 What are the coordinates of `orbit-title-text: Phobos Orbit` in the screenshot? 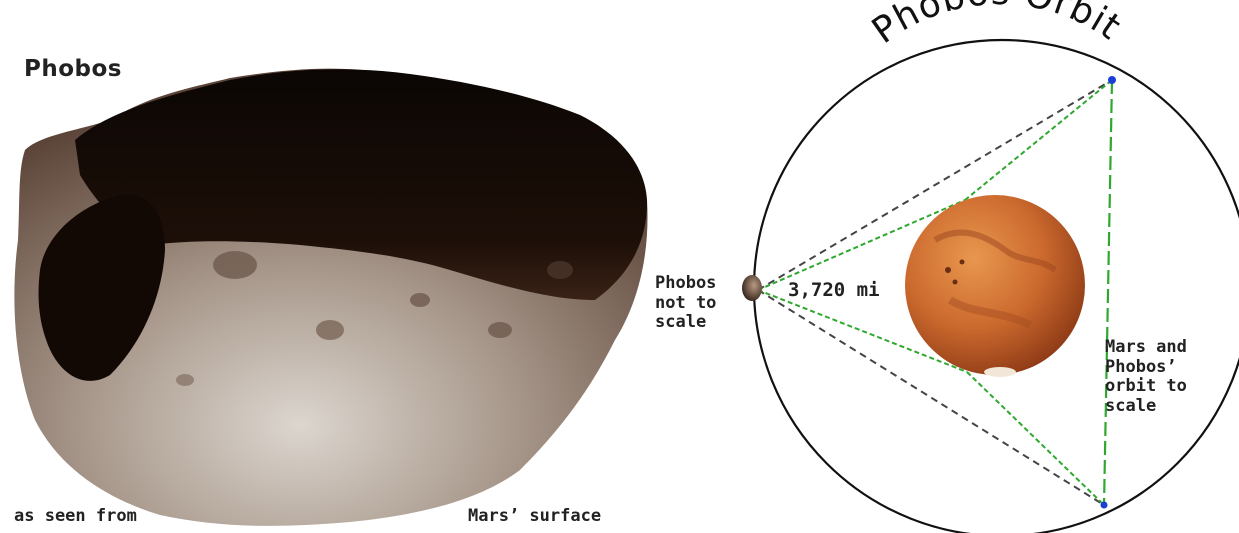 It's located at (997, 26).